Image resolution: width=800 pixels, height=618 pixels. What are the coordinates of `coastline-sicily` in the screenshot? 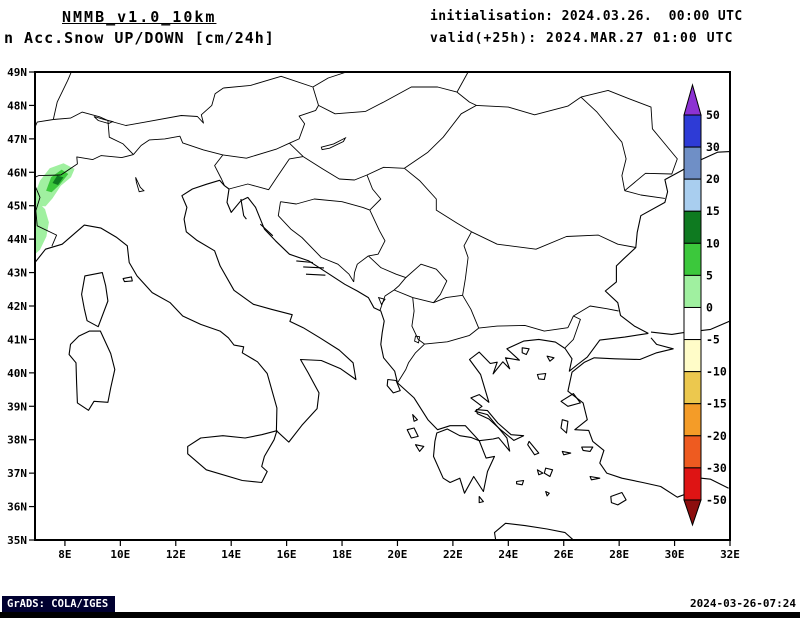 It's located at (232, 457).